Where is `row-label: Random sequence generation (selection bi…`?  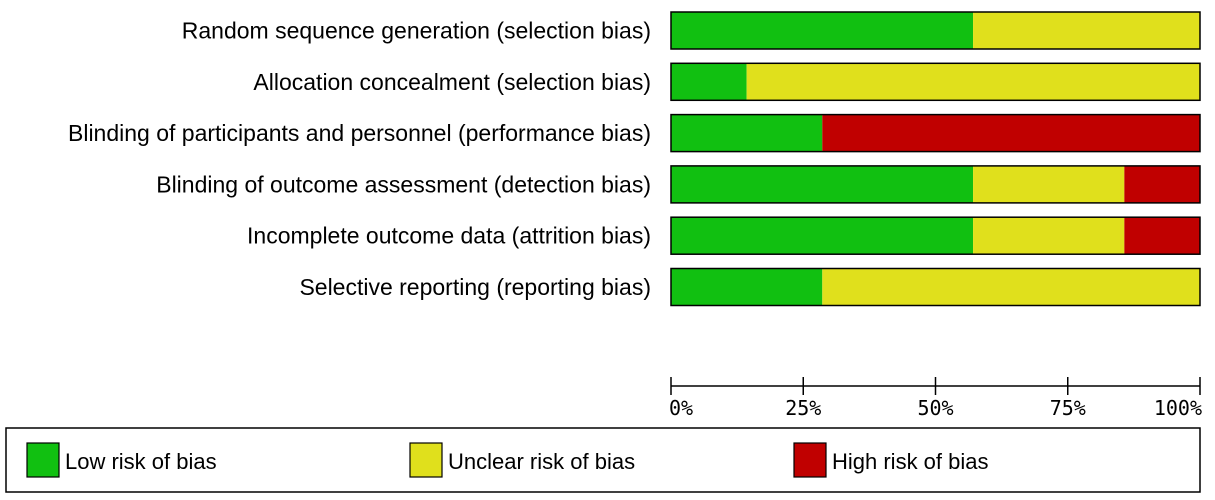
row-label: Random sequence generation (selection bi… is located at coordinates (416, 31).